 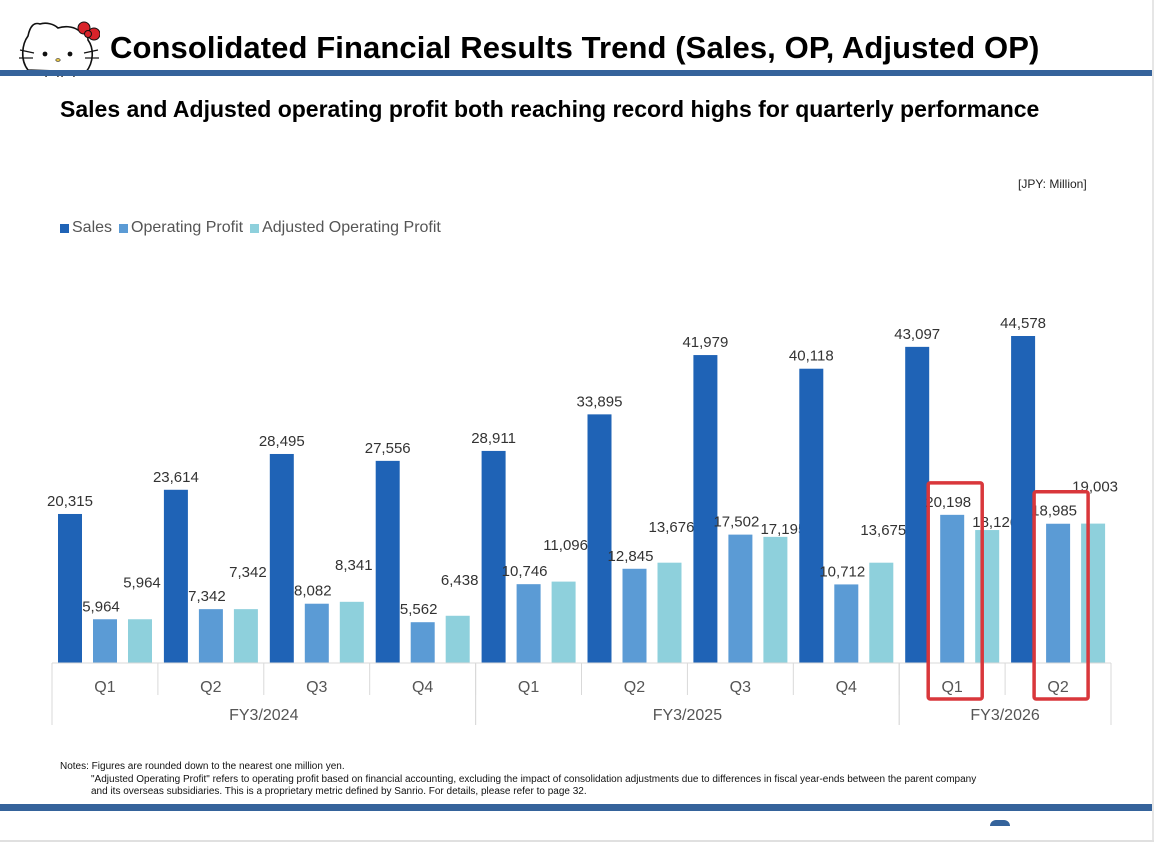 I want to click on page-edge, so click(x=1153, y=421).